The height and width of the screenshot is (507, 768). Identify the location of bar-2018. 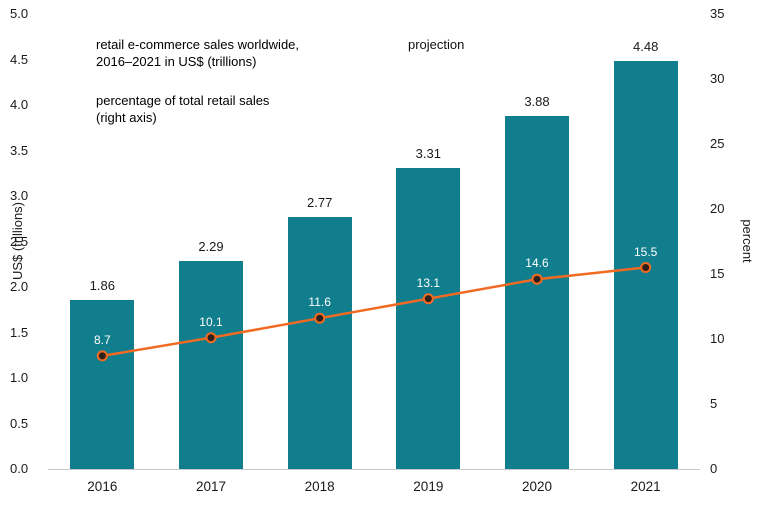
(319, 342).